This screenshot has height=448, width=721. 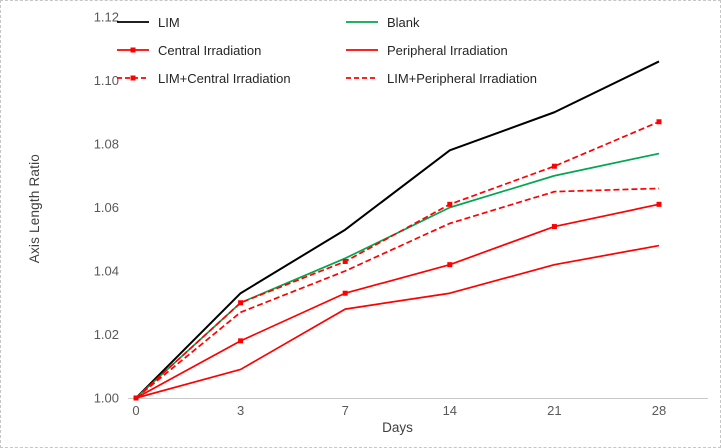 I want to click on y-axis-title-text: Axis Length Ratio, so click(x=34, y=208).